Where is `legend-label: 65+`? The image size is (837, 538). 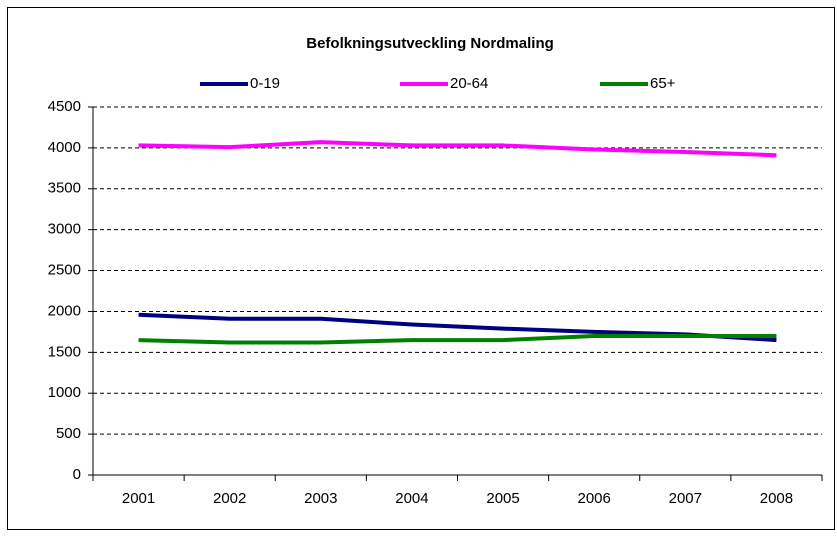
legend-label: 65+ is located at coordinates (663, 83).